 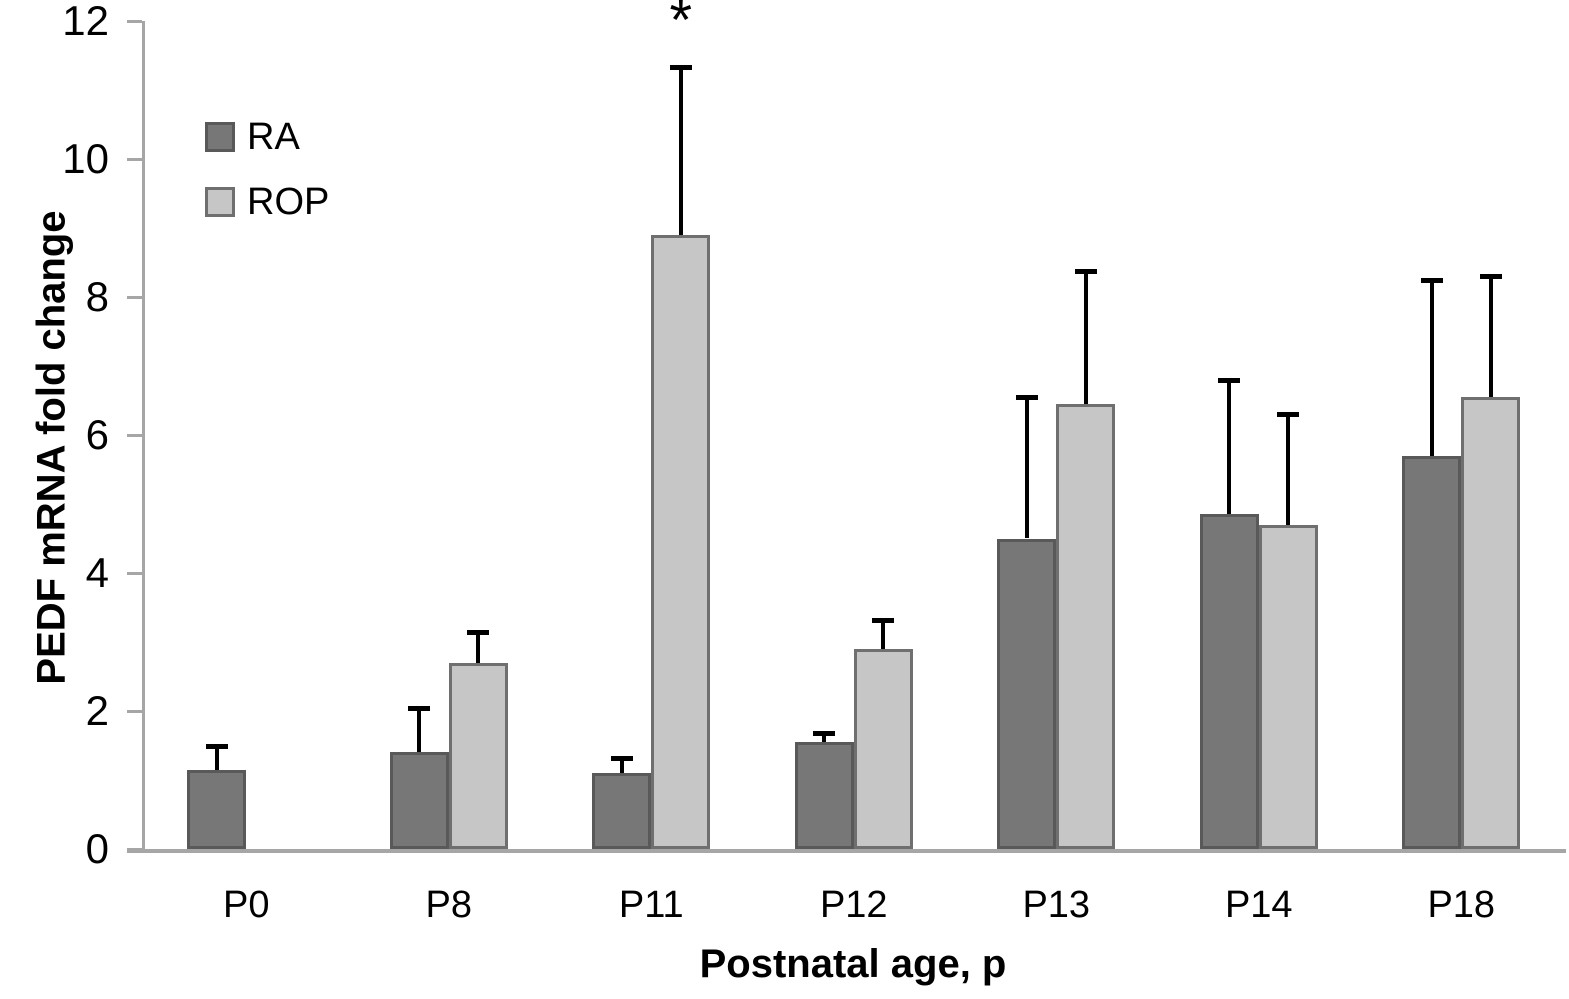 I want to click on legend: RA ROP, so click(x=267, y=183).